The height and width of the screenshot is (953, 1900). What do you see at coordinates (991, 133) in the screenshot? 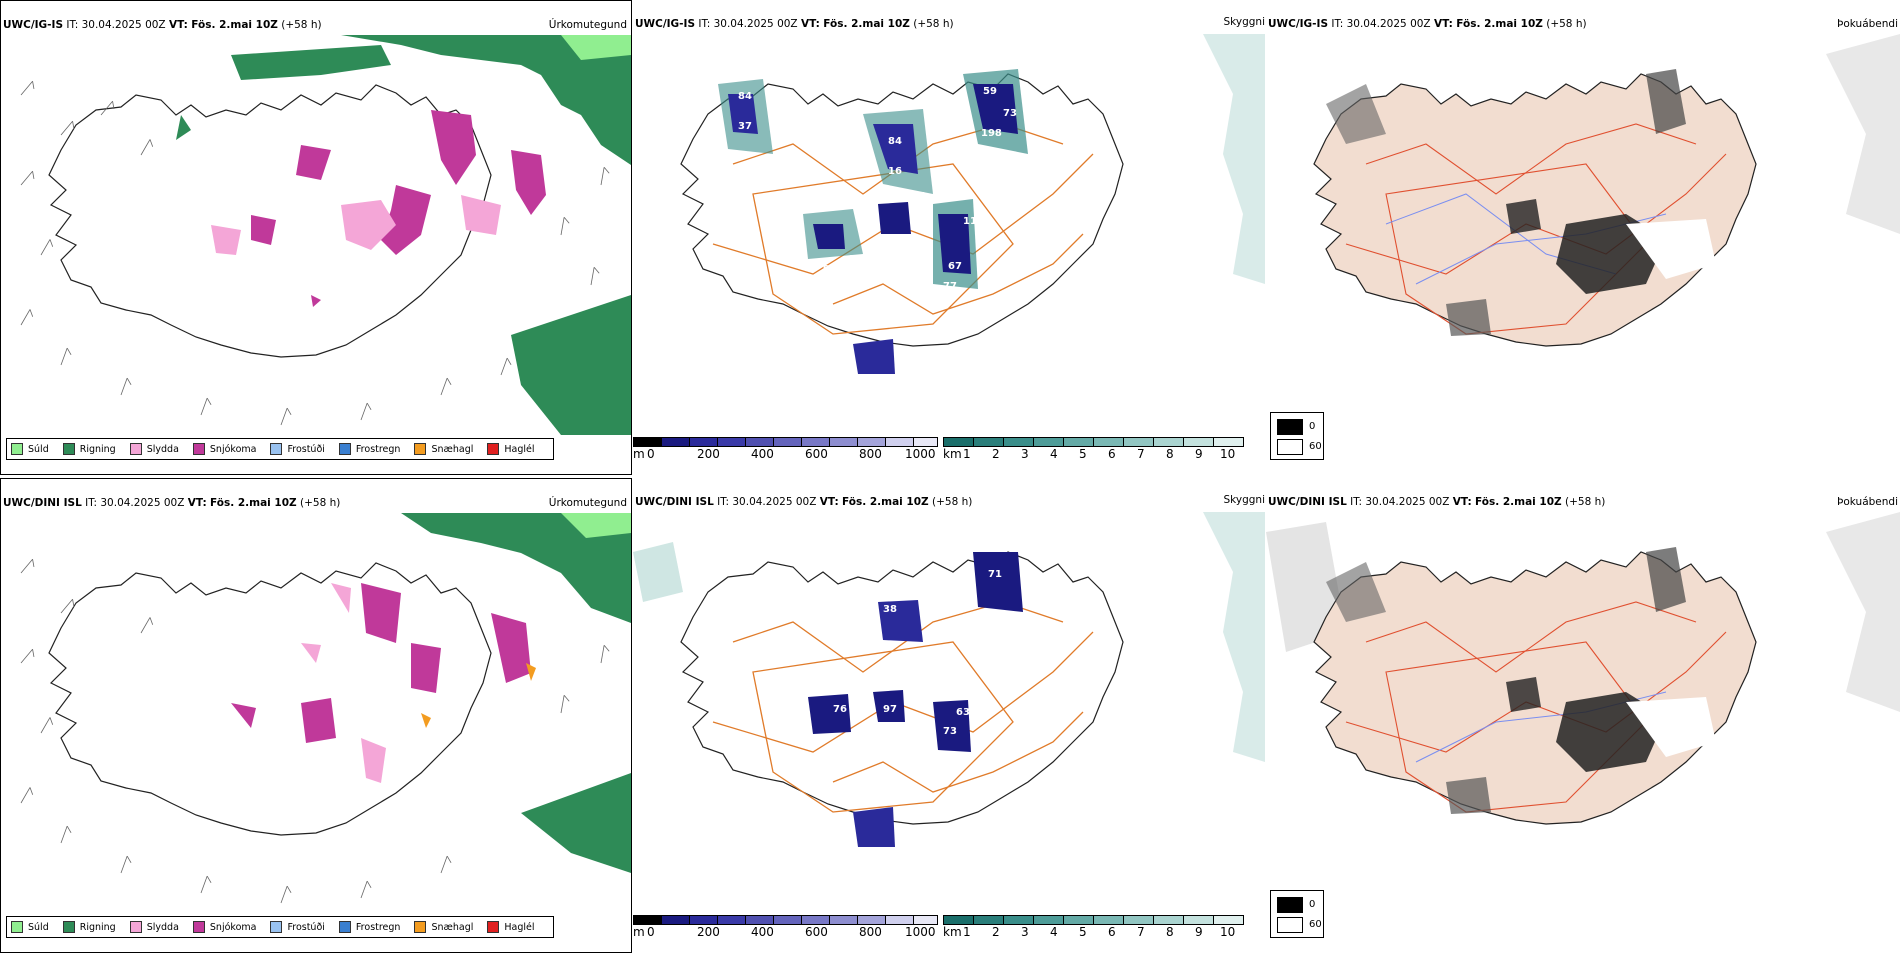
I see `cloud-base-label: 198` at bounding box center [991, 133].